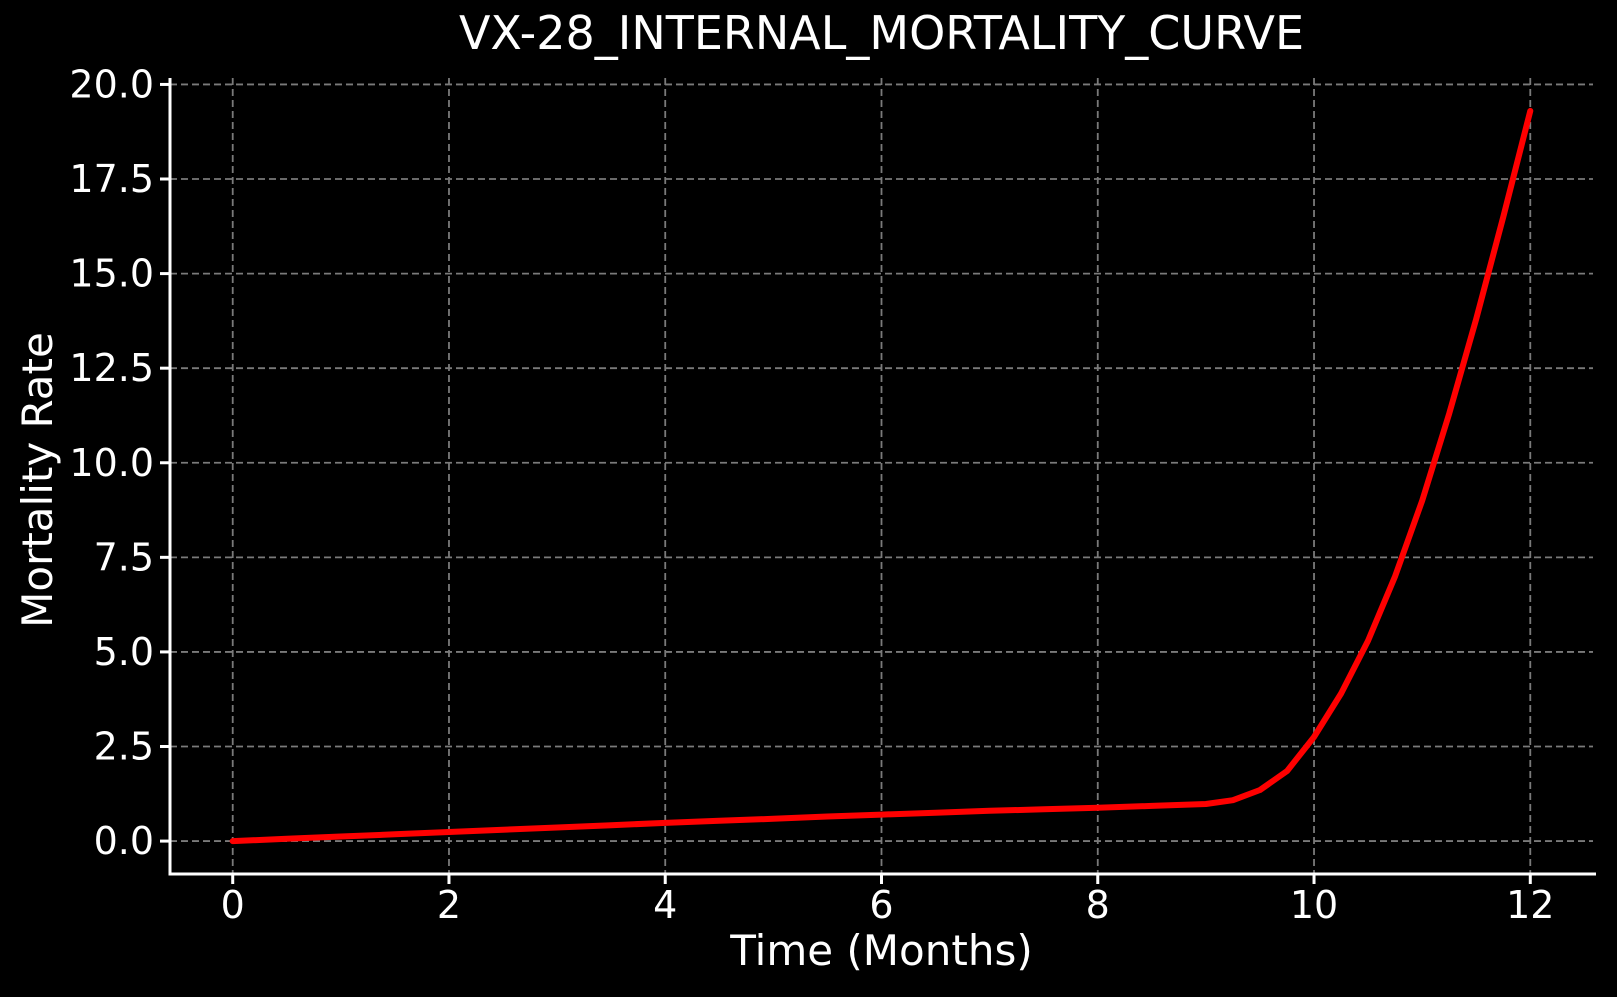  Describe the element at coordinates (665, 905) in the screenshot. I see `x-tick-label: 4` at that location.